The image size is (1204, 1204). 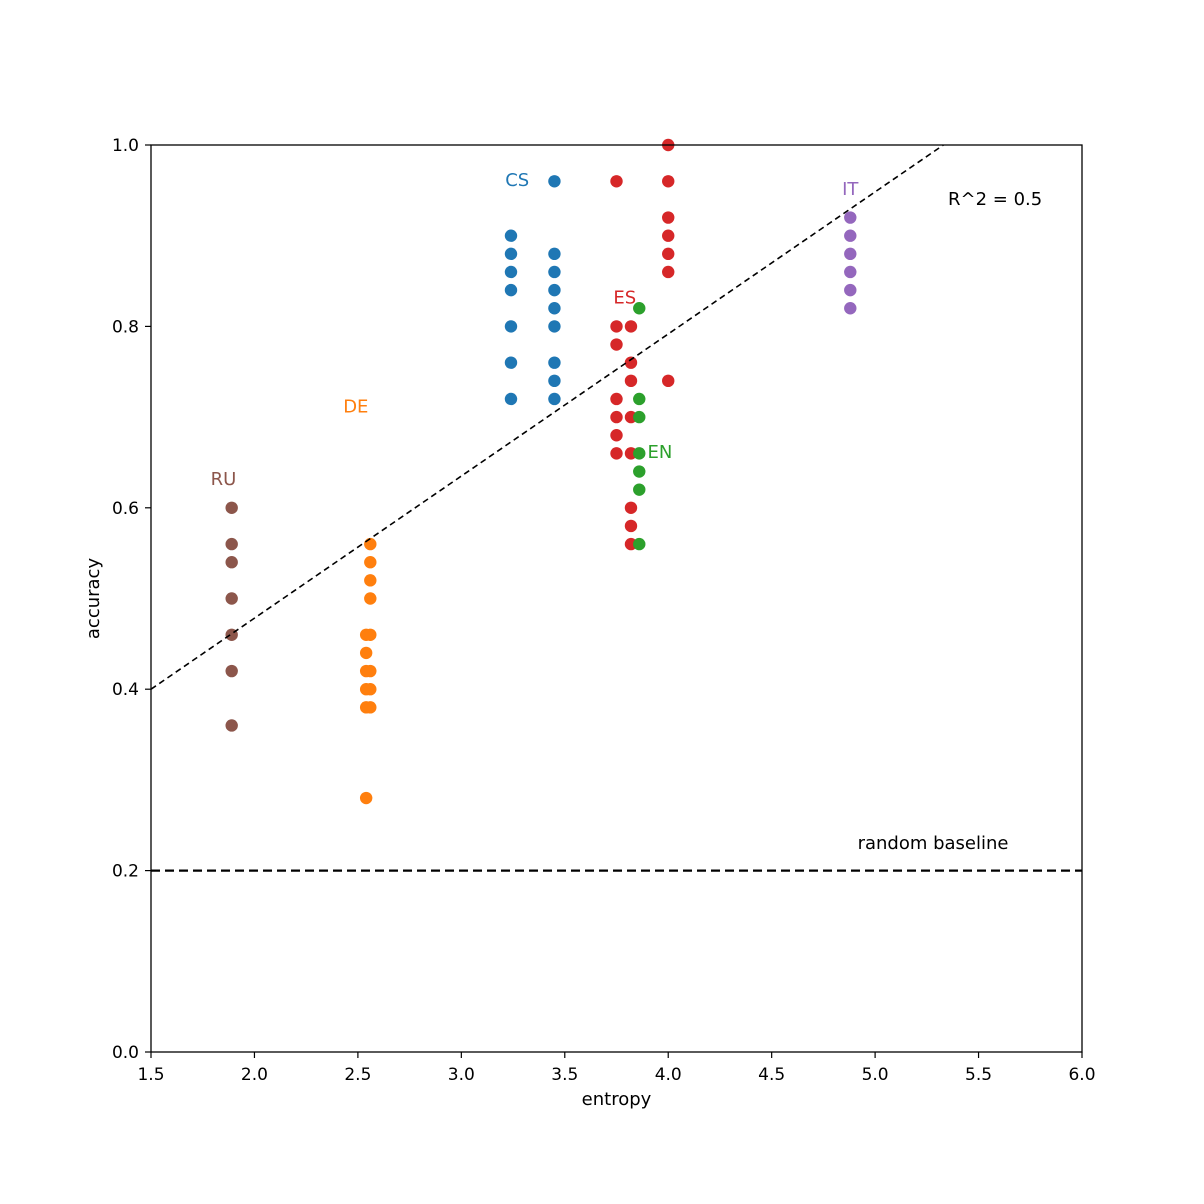 I want to click on x-tick-label: 4.0, so click(x=668, y=1075).